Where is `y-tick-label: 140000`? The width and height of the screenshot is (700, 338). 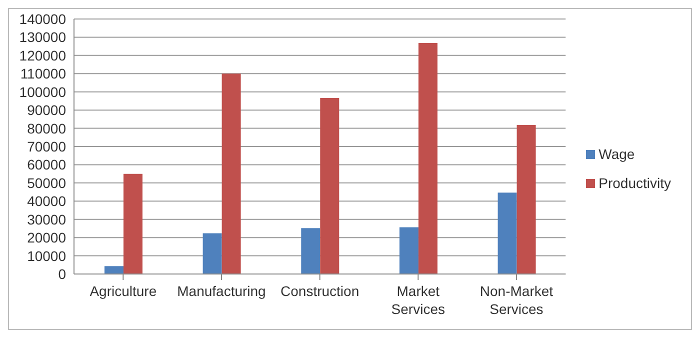
y-tick-label: 140000 is located at coordinates (42, 18).